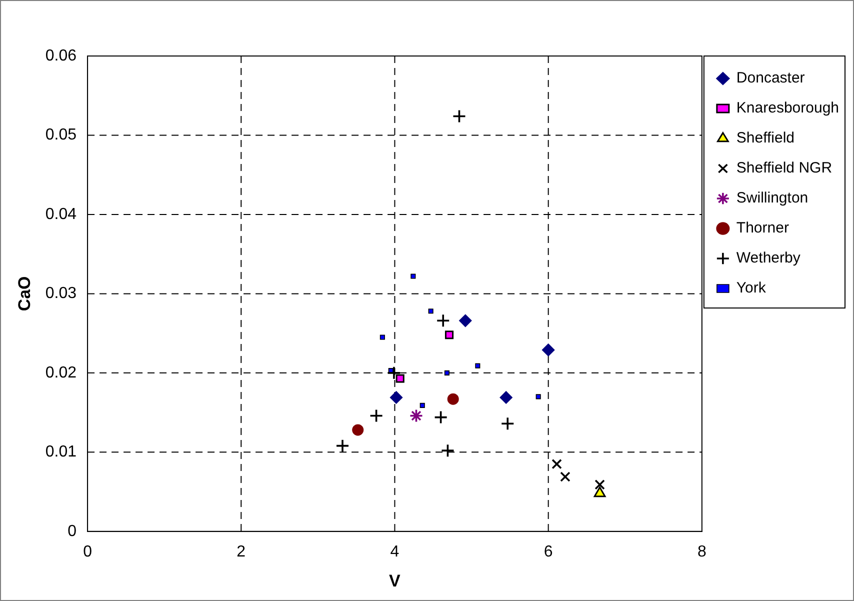 This screenshot has width=854, height=601. I want to click on y-tick-label: 0.05, so click(61, 135).